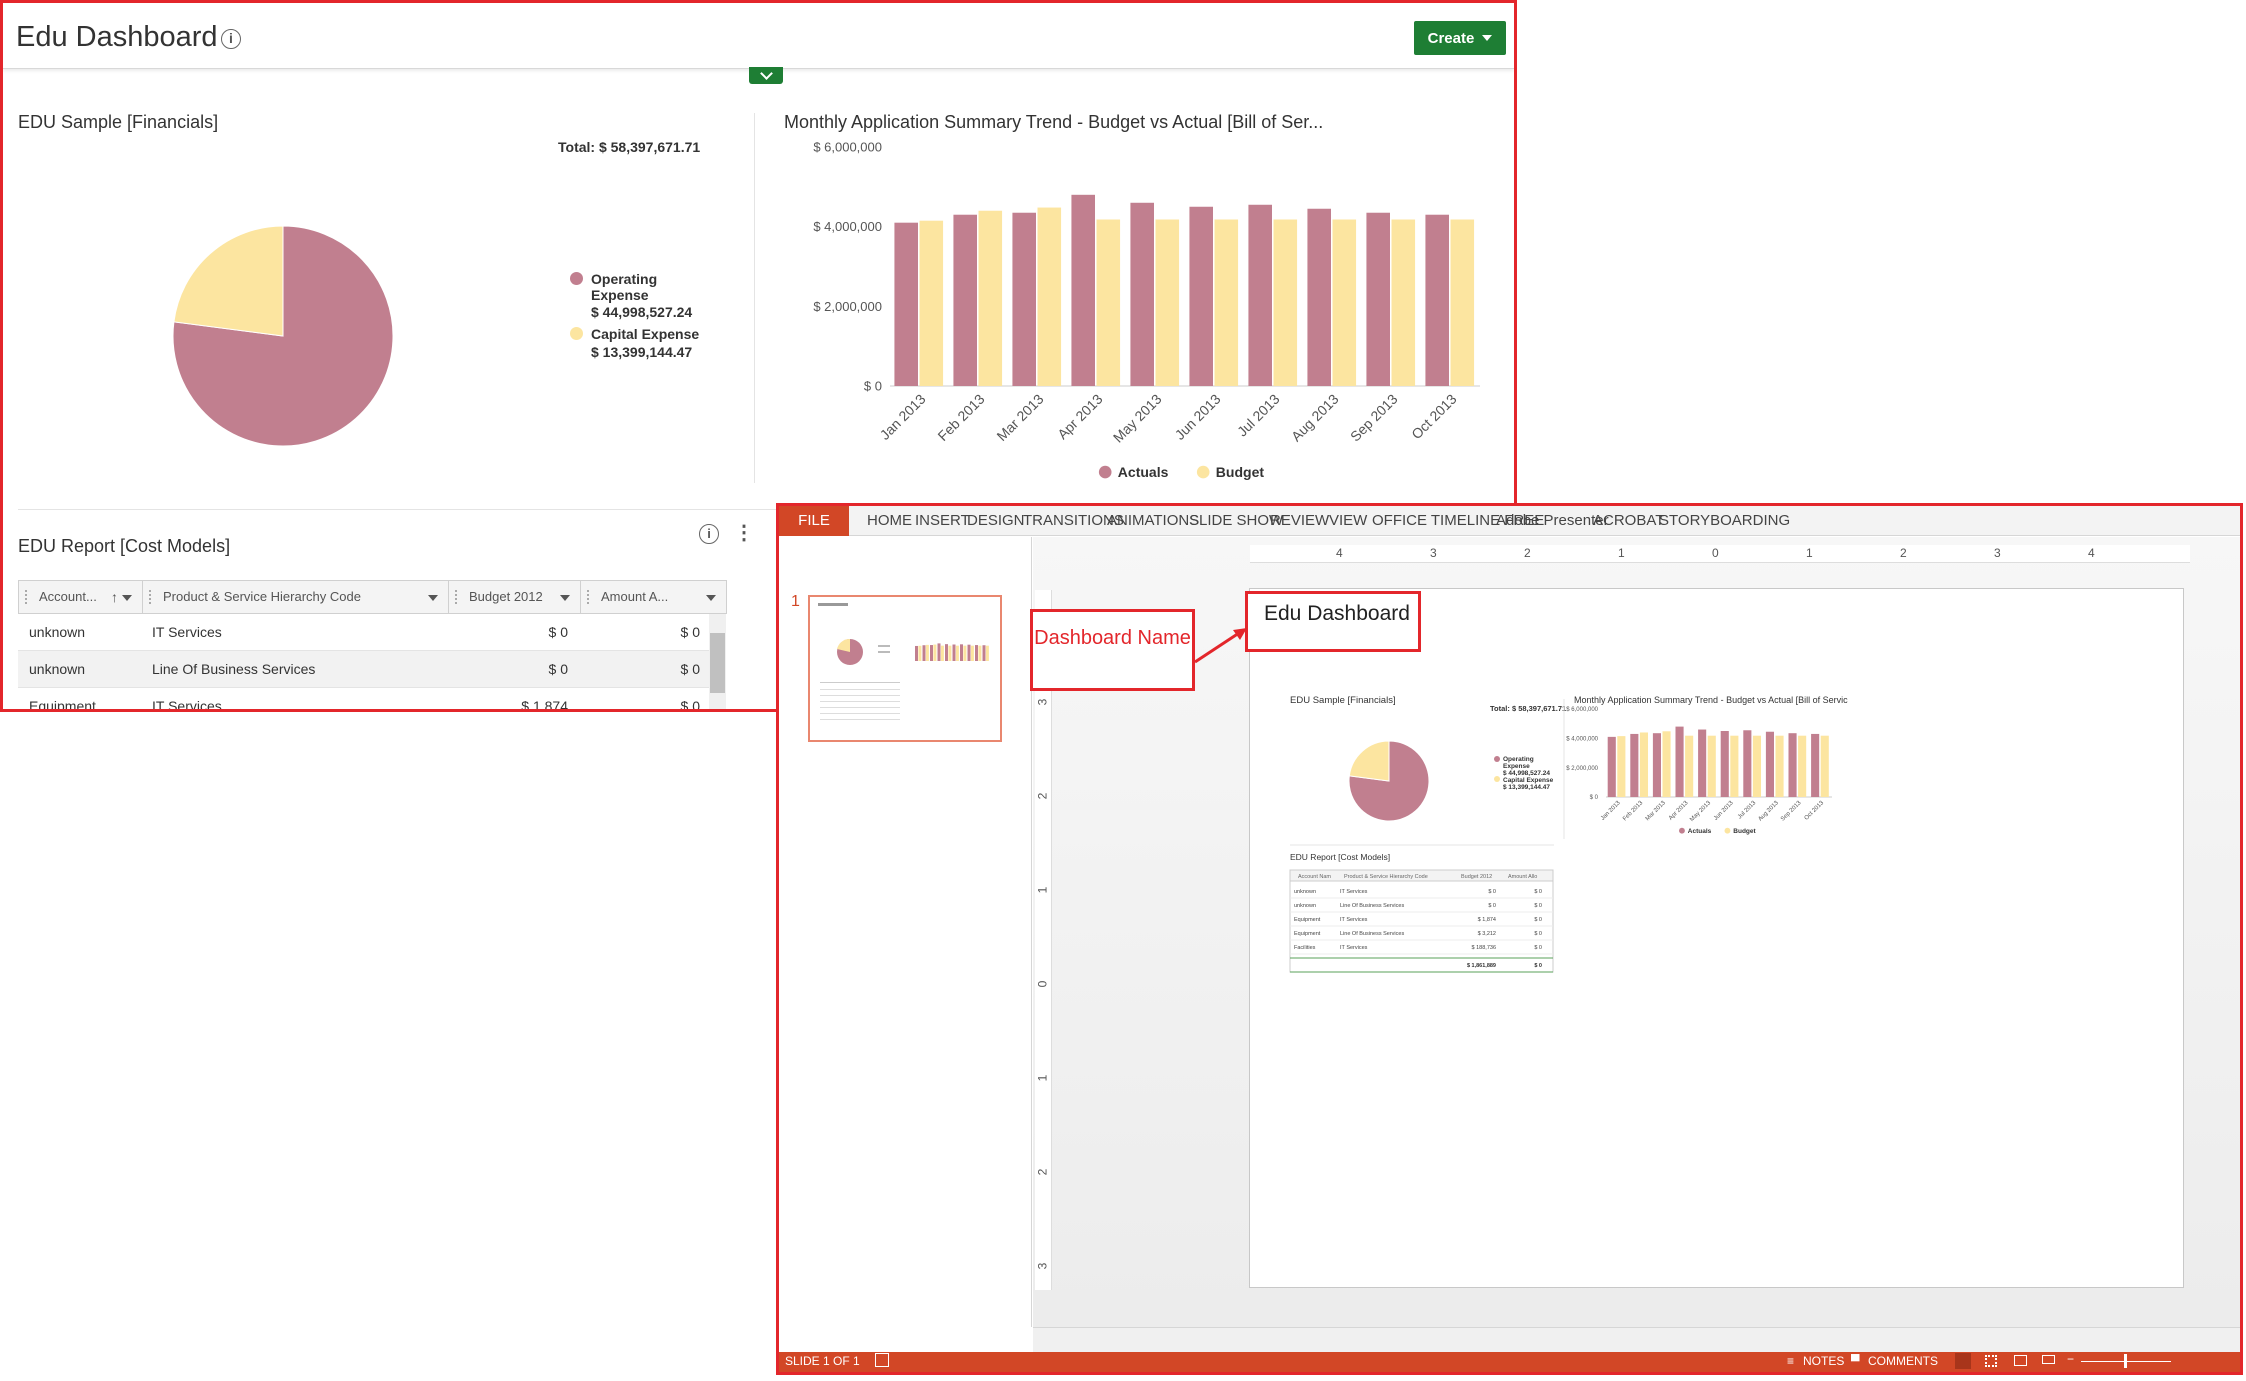 Image resolution: width=2246 pixels, height=1381 pixels. What do you see at coordinates (1484, 948) in the screenshot?
I see `slide-cell-budget: $ 188,736` at bounding box center [1484, 948].